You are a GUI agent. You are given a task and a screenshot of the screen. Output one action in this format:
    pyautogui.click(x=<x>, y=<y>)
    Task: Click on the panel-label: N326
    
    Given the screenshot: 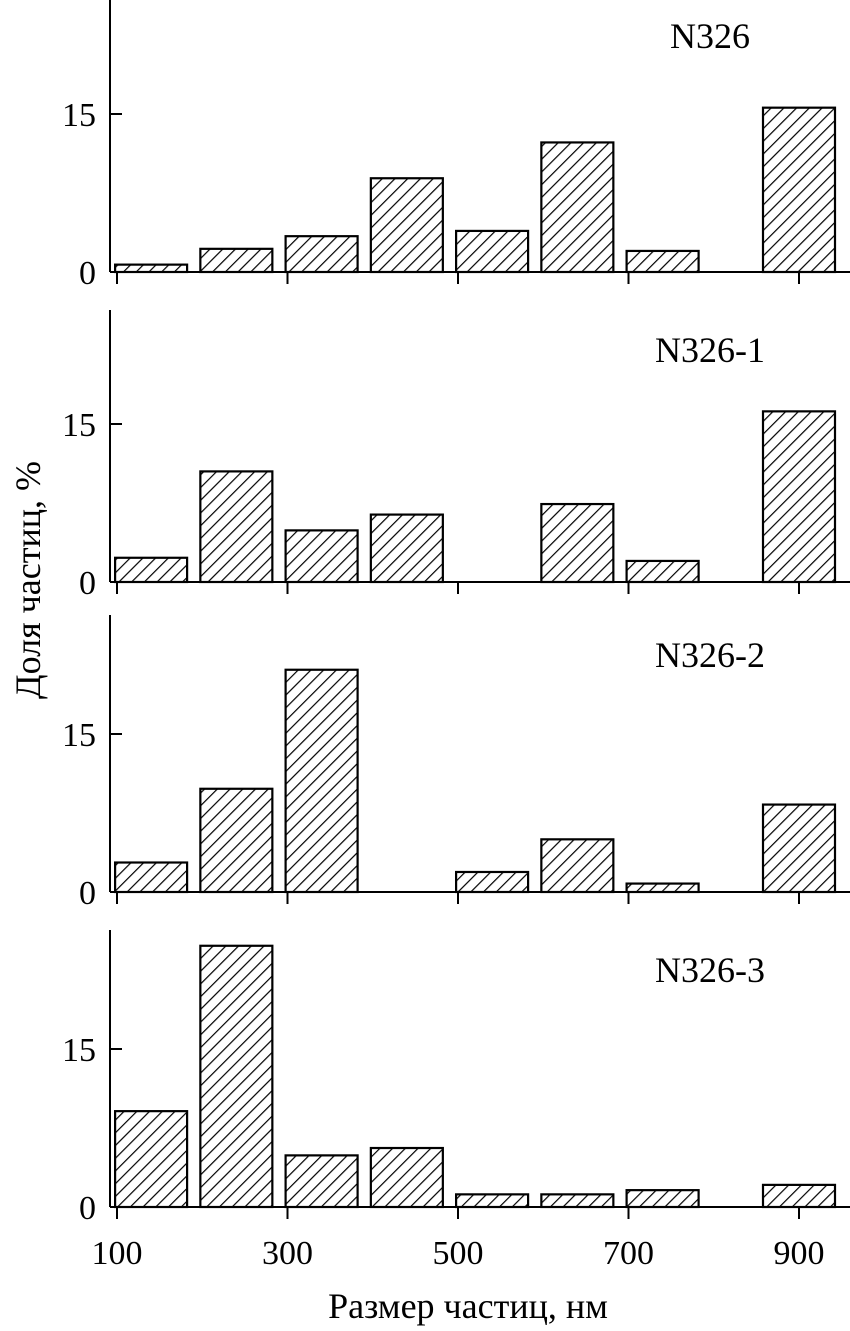 What is the action you would take?
    pyautogui.click(x=710, y=36)
    